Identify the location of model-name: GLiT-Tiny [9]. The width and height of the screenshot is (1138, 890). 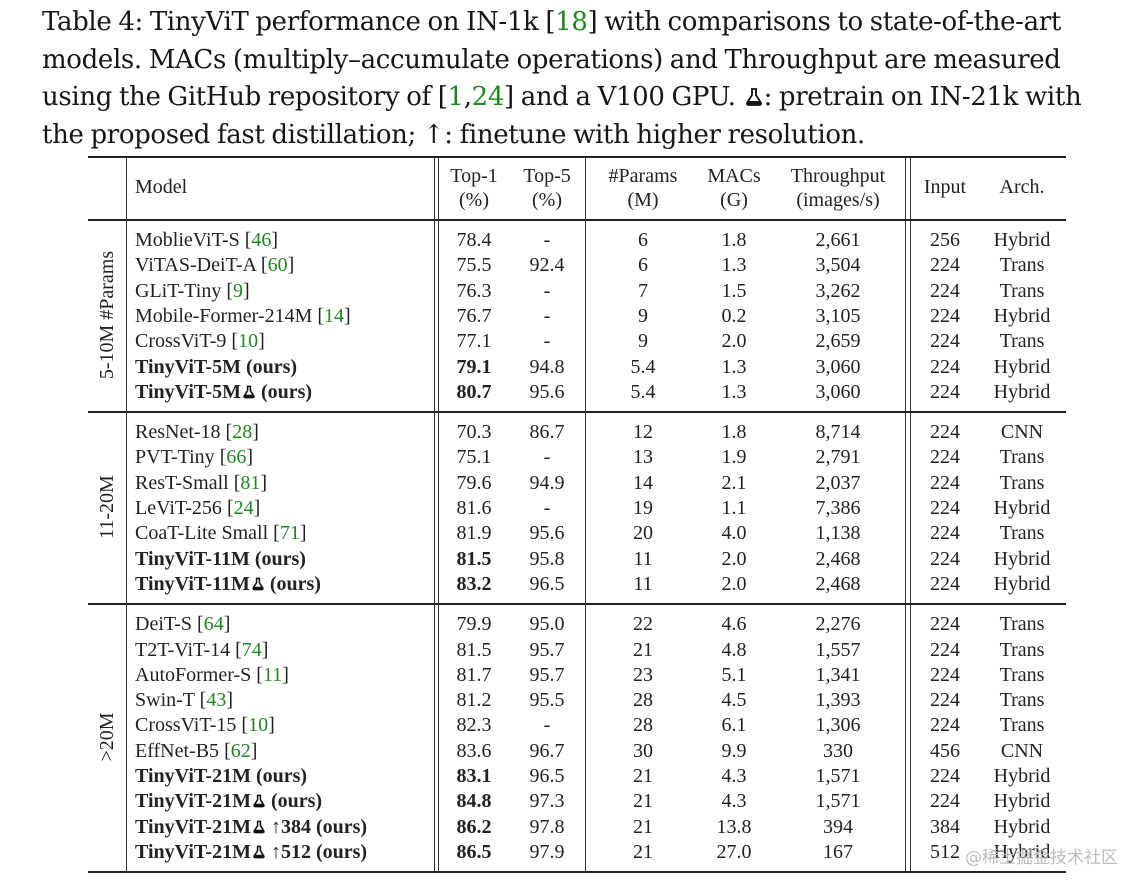
(192, 290).